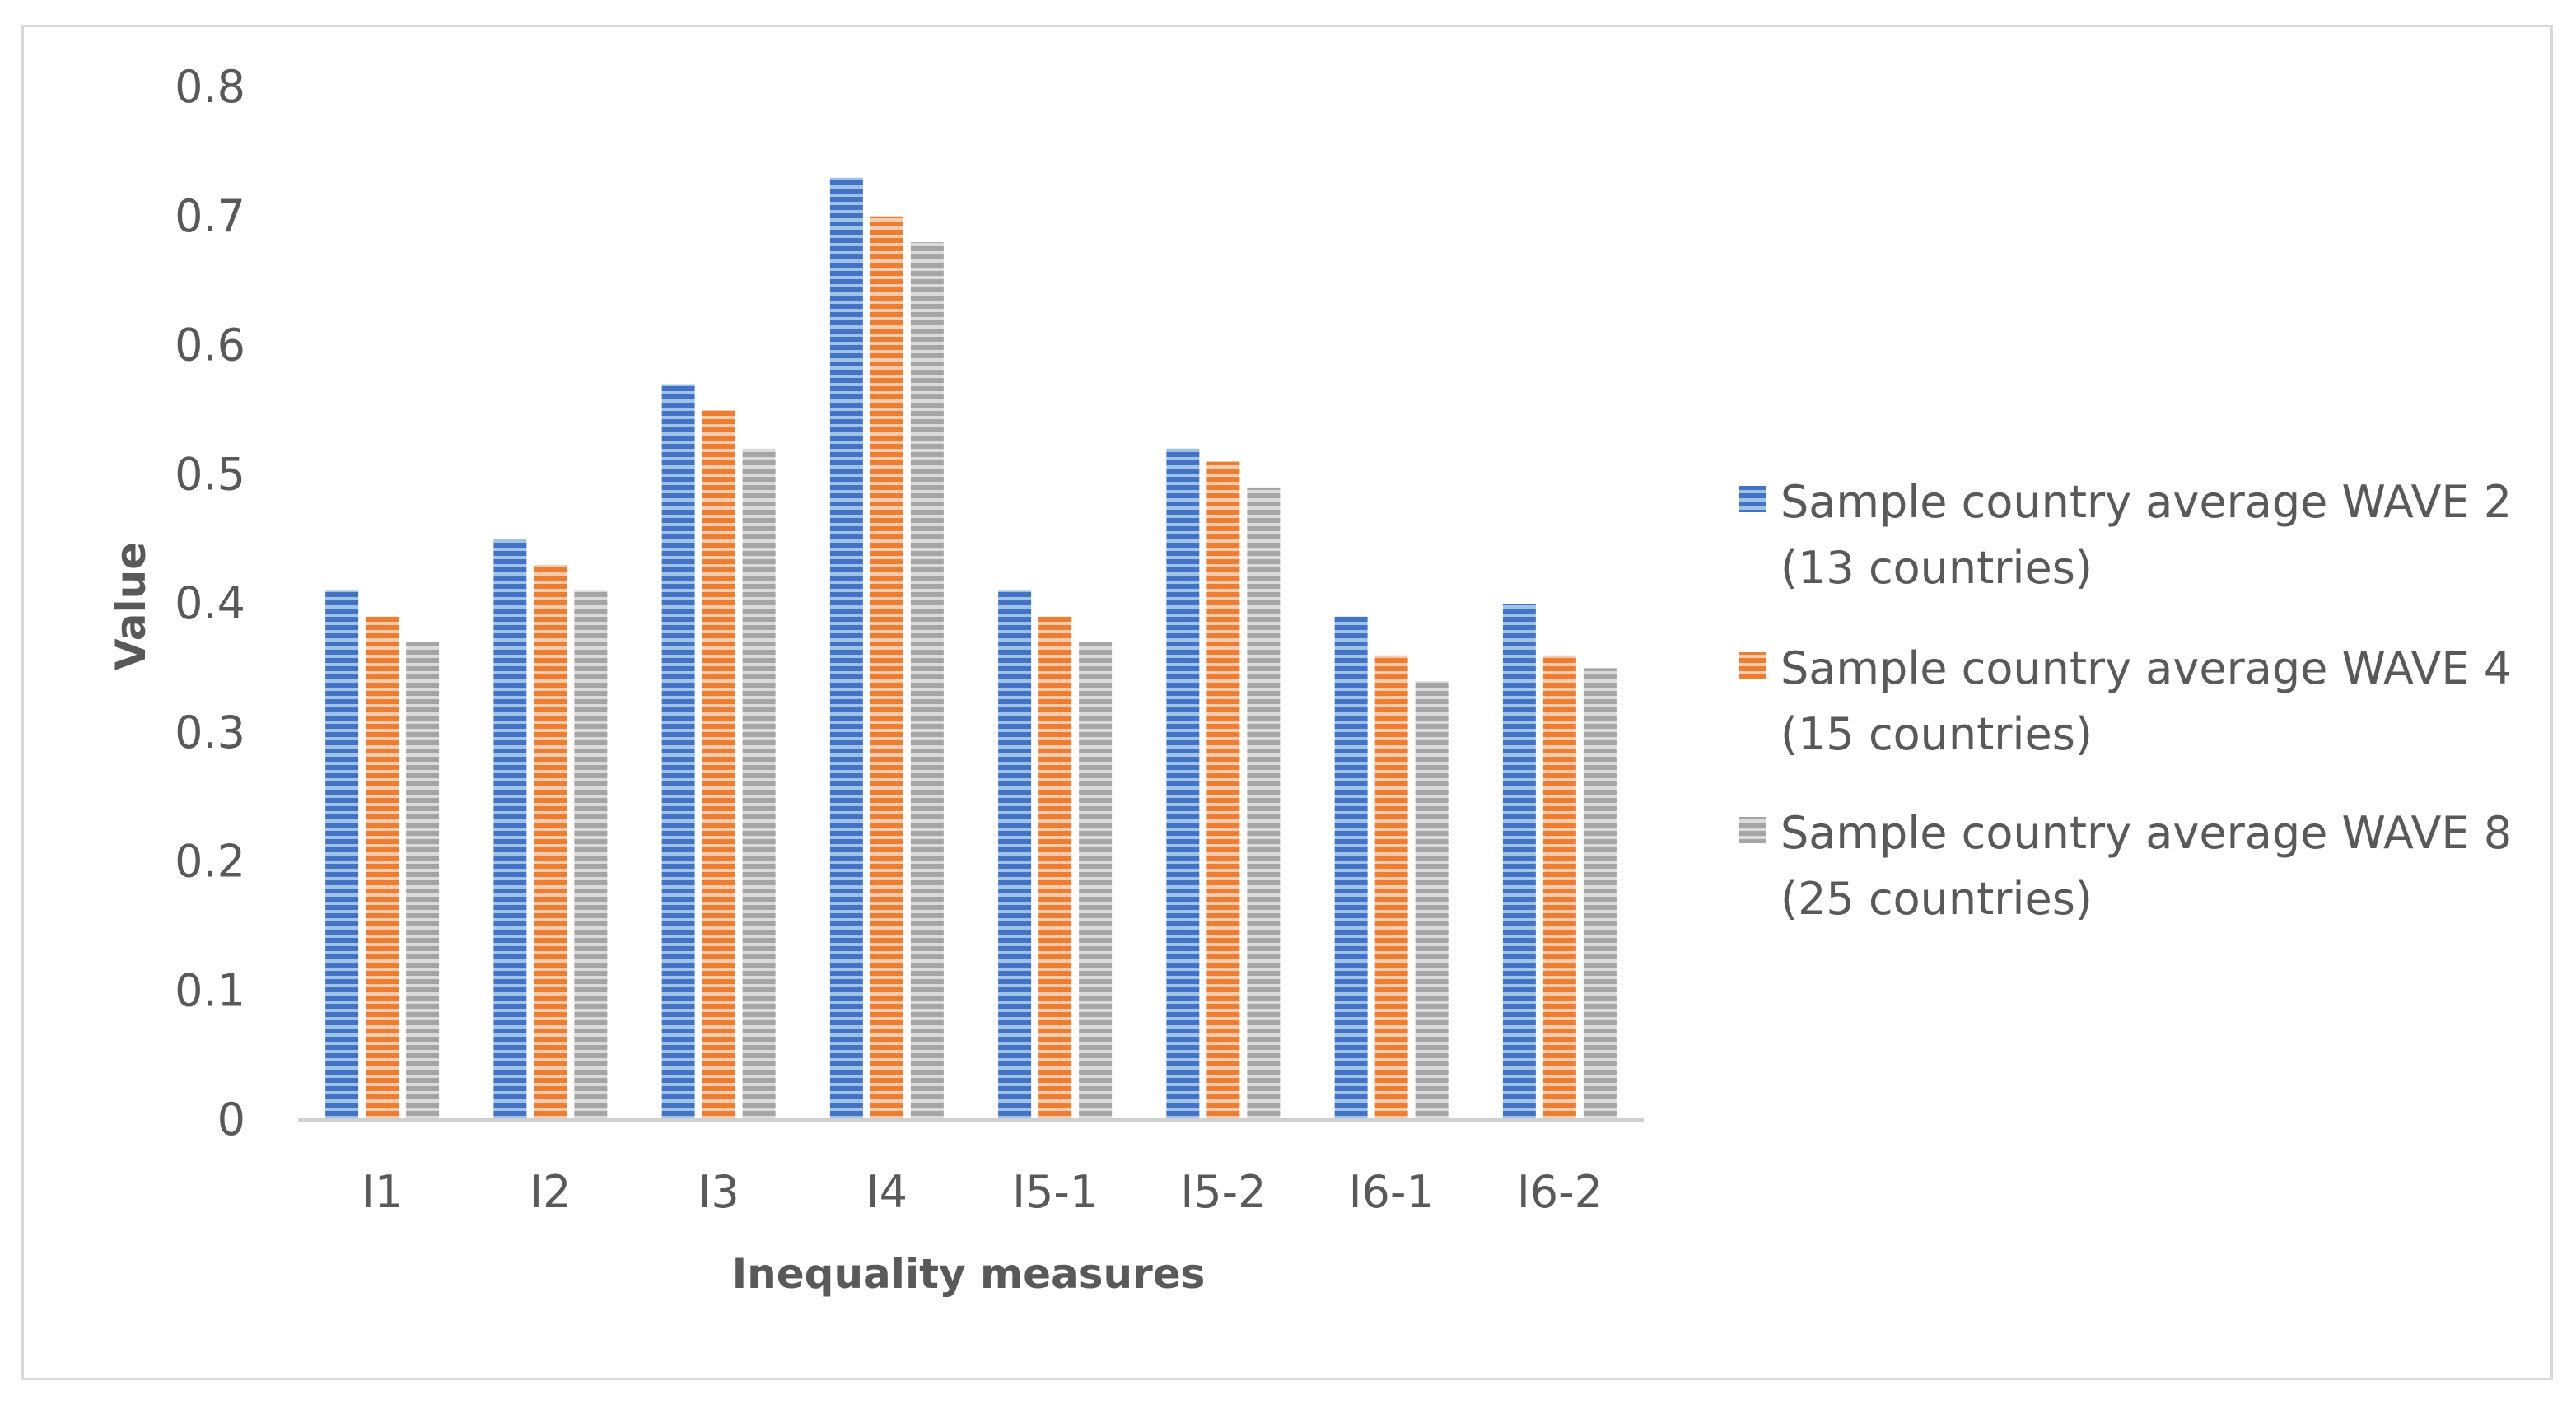 The image size is (2576, 1409). Describe the element at coordinates (210, 732) in the screenshot. I see `y-tick-label: 0.3` at that location.